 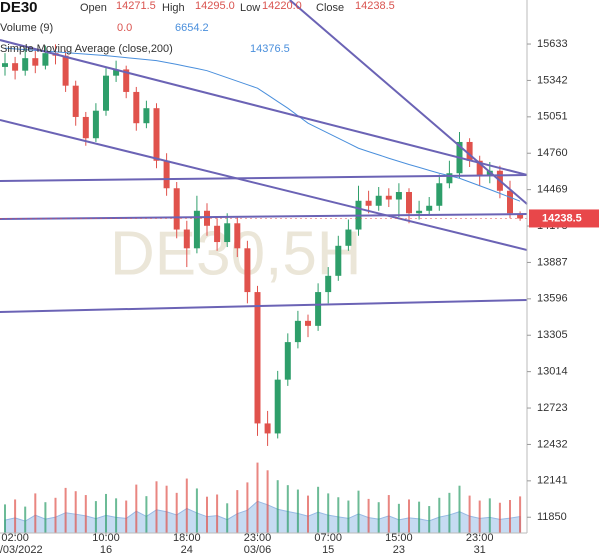 What do you see at coordinates (552, 153) in the screenshot?
I see `y-tick-label: 14760` at bounding box center [552, 153].